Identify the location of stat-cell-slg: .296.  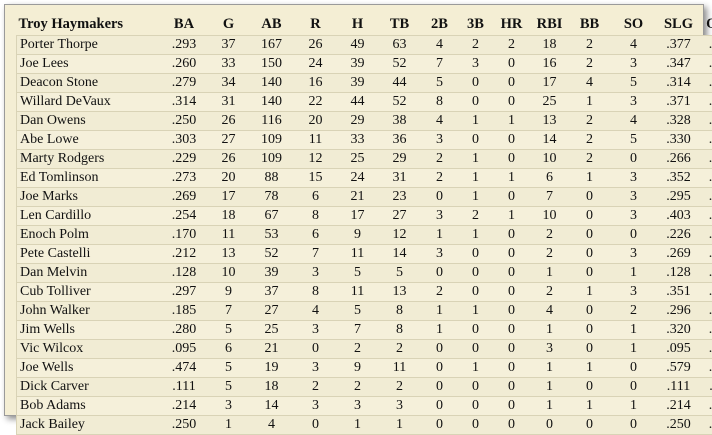
(679, 311).